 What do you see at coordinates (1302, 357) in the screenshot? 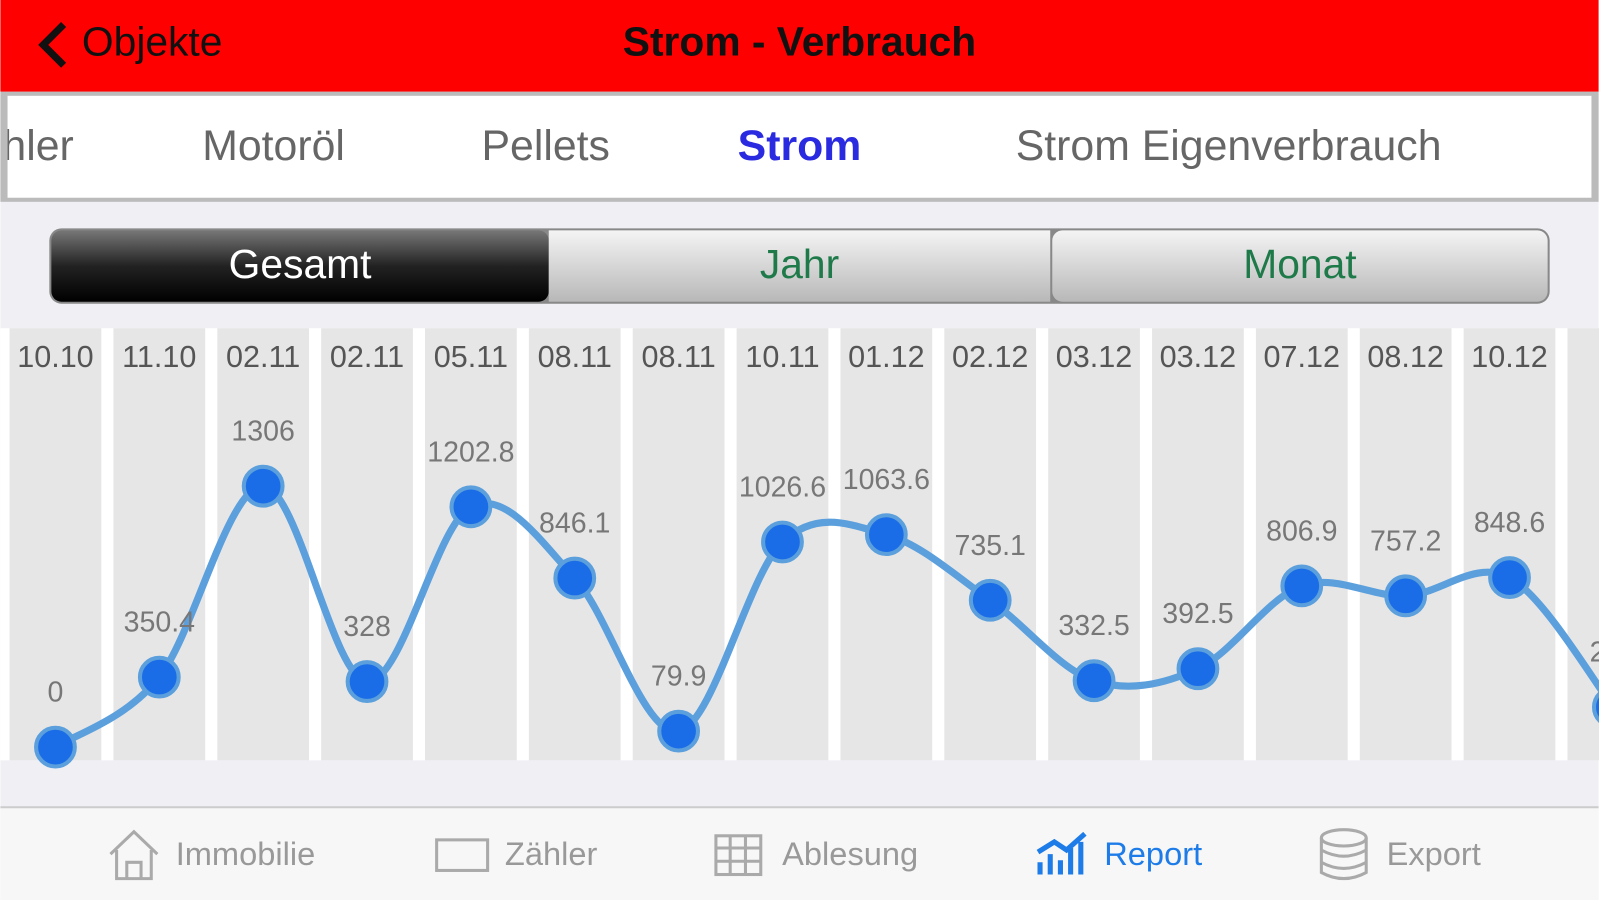
I see `x-tick-label: 07.12` at bounding box center [1302, 357].